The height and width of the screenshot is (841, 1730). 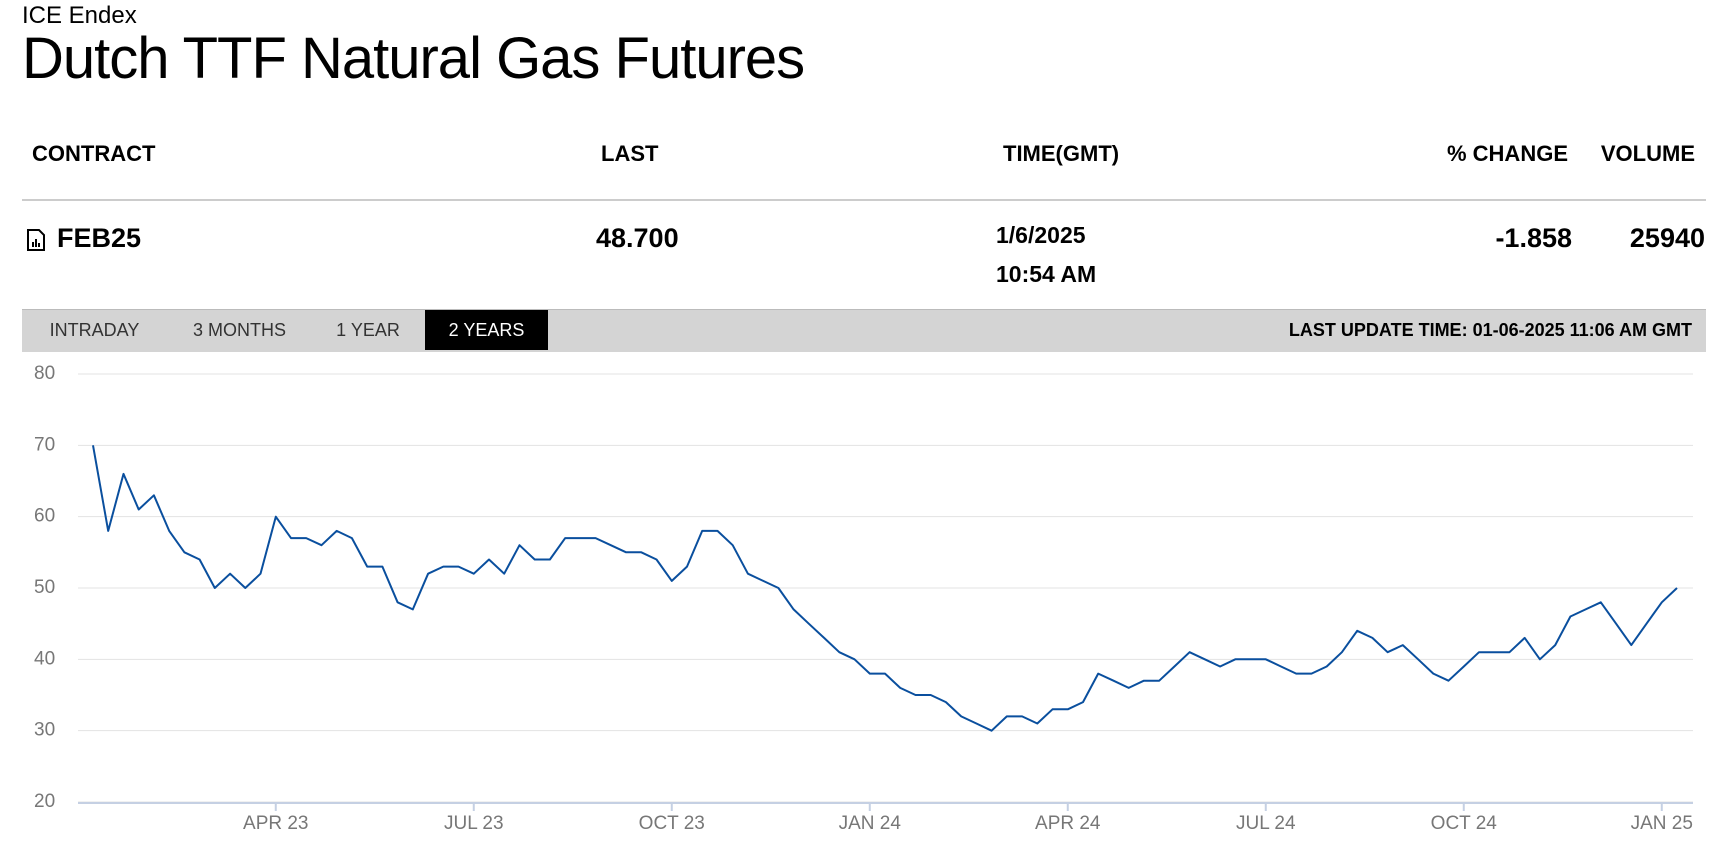 I want to click on page-title: Dutch TTF Natural Gas Futures, so click(x=413, y=58).